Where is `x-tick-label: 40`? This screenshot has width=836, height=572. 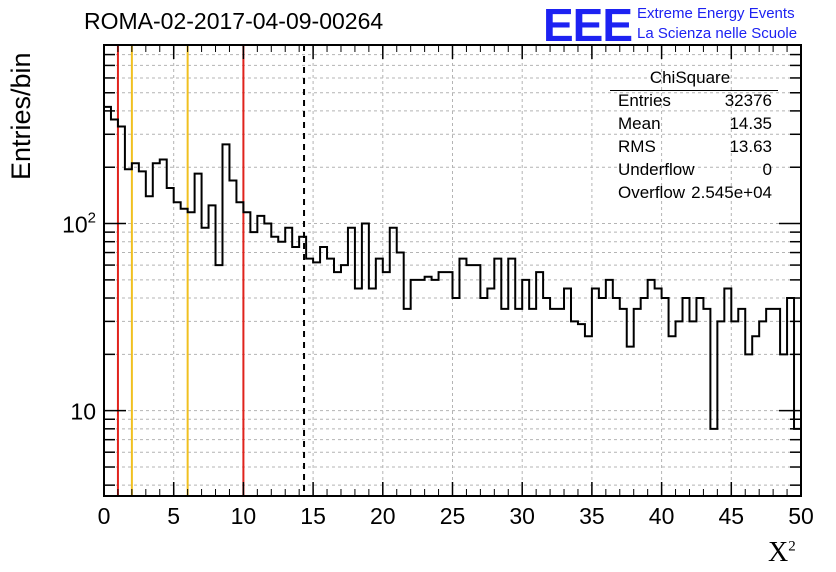 x-tick-label: 40 is located at coordinates (662, 516).